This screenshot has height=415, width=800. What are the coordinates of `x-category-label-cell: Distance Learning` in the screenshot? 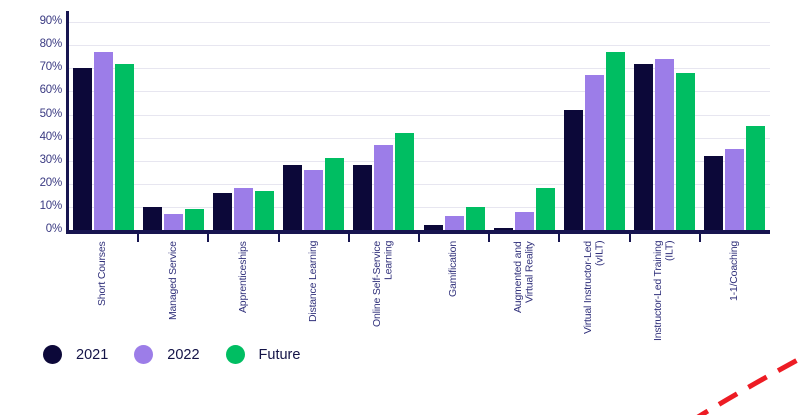 It's located at (314, 295).